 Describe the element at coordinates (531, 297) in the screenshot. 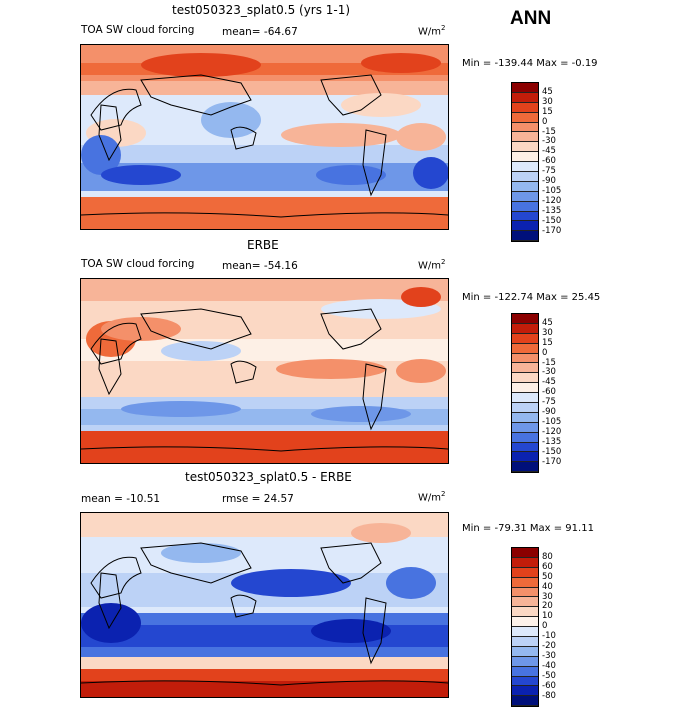

I see `panel-2-minmax: Min = -122.74 Max = 25.45` at that location.